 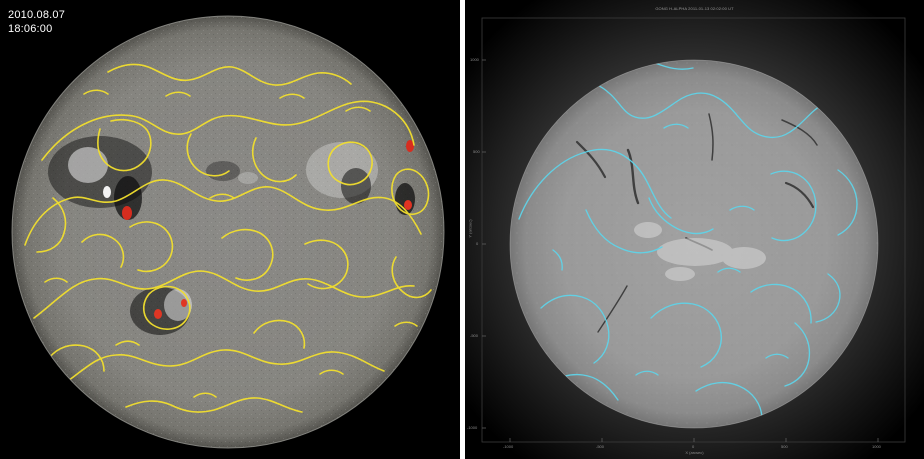 I want to click on x-tick-label: 0, so click(x=693, y=446).